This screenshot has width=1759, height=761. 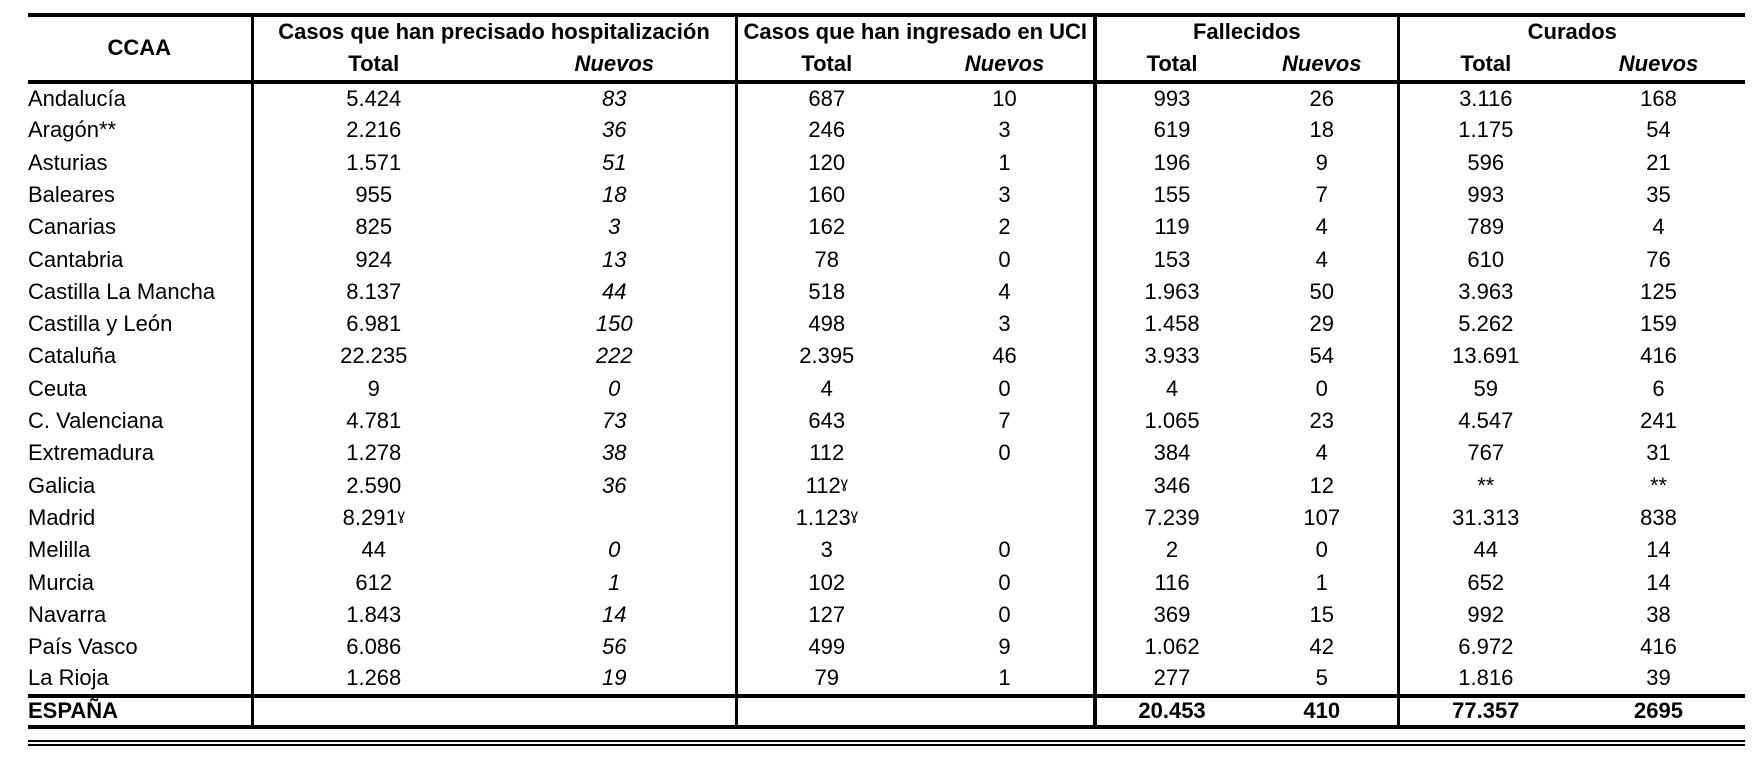 I want to click on table-row: Murcia 612 1 102 0 116 1 652 14, so click(x=886, y=582).